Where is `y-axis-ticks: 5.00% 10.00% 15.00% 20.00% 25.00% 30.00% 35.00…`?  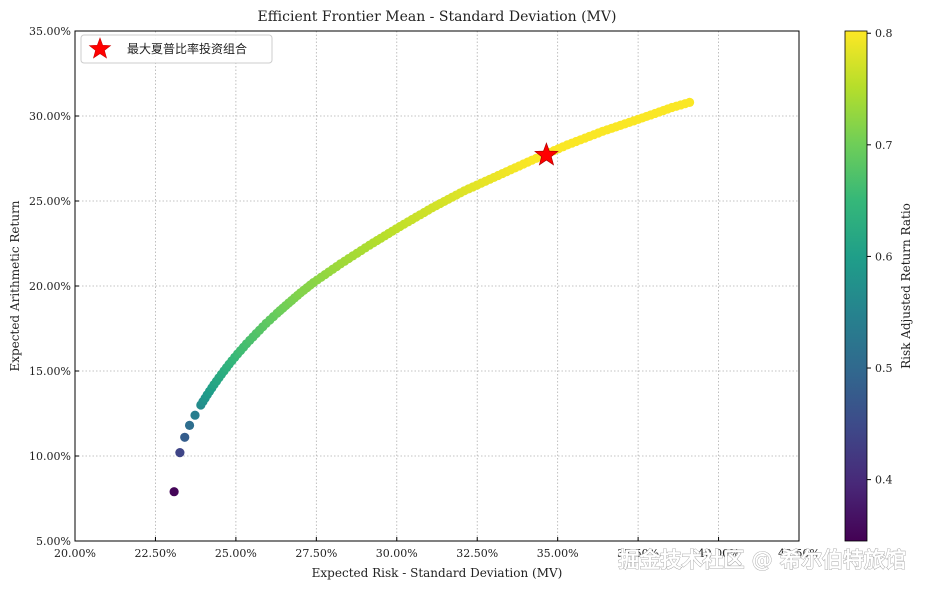 y-axis-ticks: 5.00% 10.00% 15.00% 20.00% 25.00% 30.00% 35.00… is located at coordinates (54, 286).